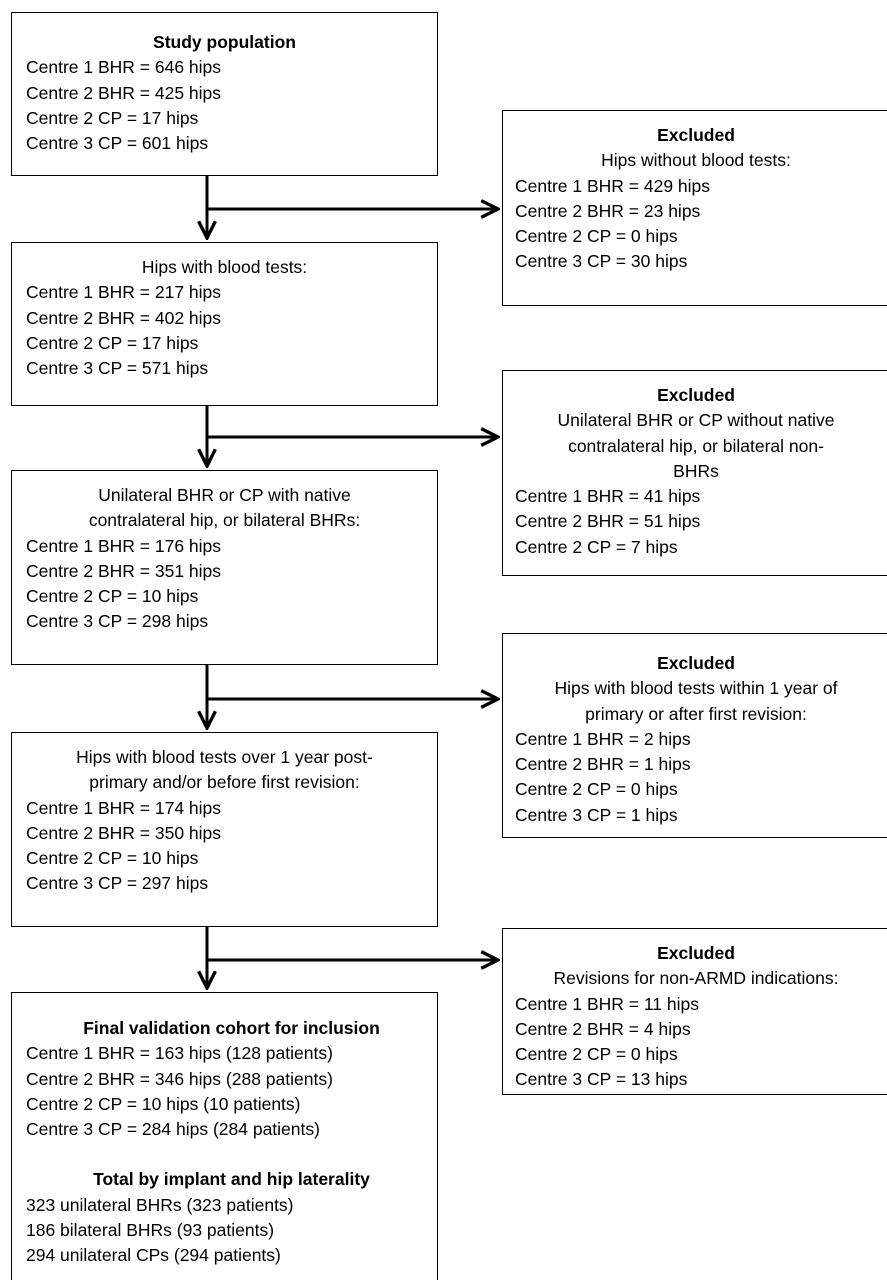 This screenshot has width=887, height=1280. Describe the element at coordinates (124, 807) in the screenshot. I see `count-line: Centre 1 BHR = 174 hips` at that location.